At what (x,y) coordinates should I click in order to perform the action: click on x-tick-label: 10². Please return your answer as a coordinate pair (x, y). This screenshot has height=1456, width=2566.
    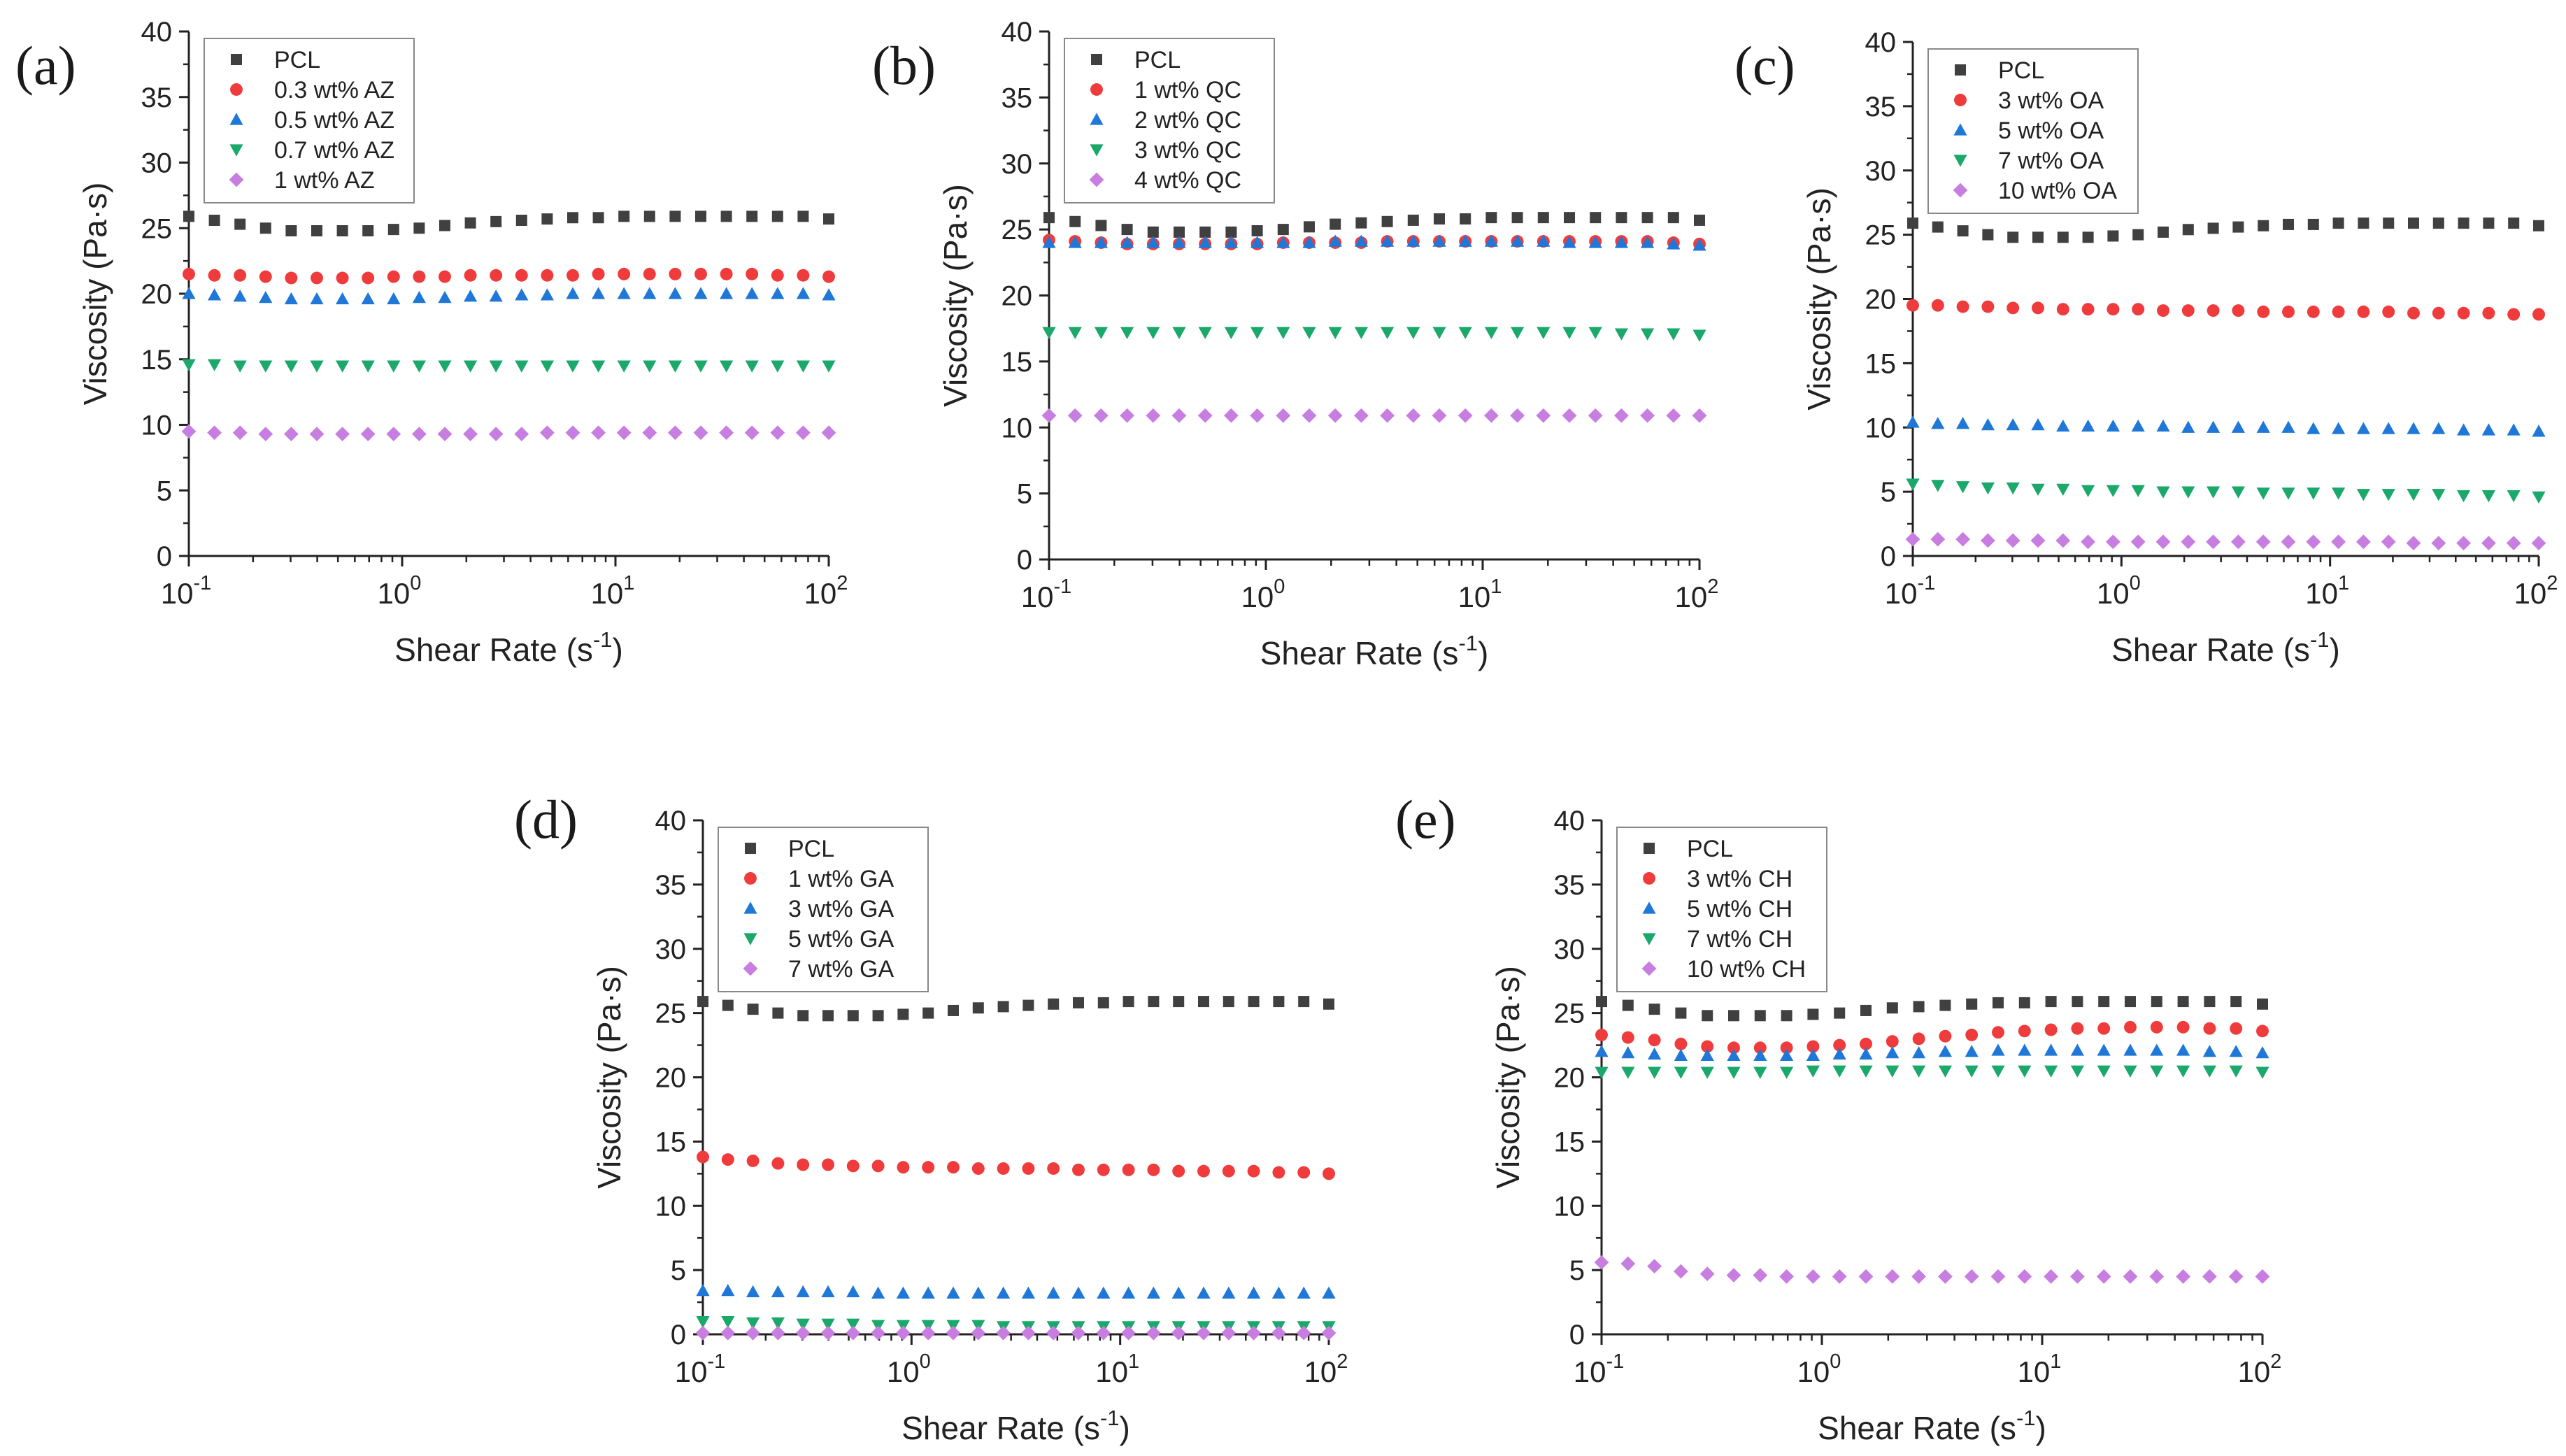
    Looking at the image, I should click on (2260, 1369).